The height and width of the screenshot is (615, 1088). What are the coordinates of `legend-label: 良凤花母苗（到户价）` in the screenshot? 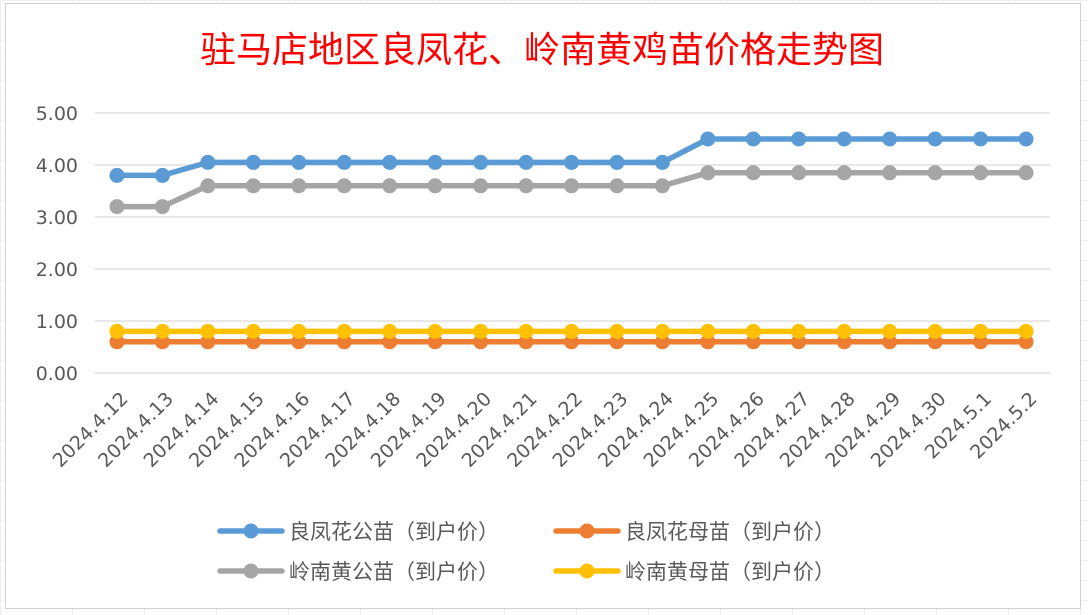 It's located at (730, 532).